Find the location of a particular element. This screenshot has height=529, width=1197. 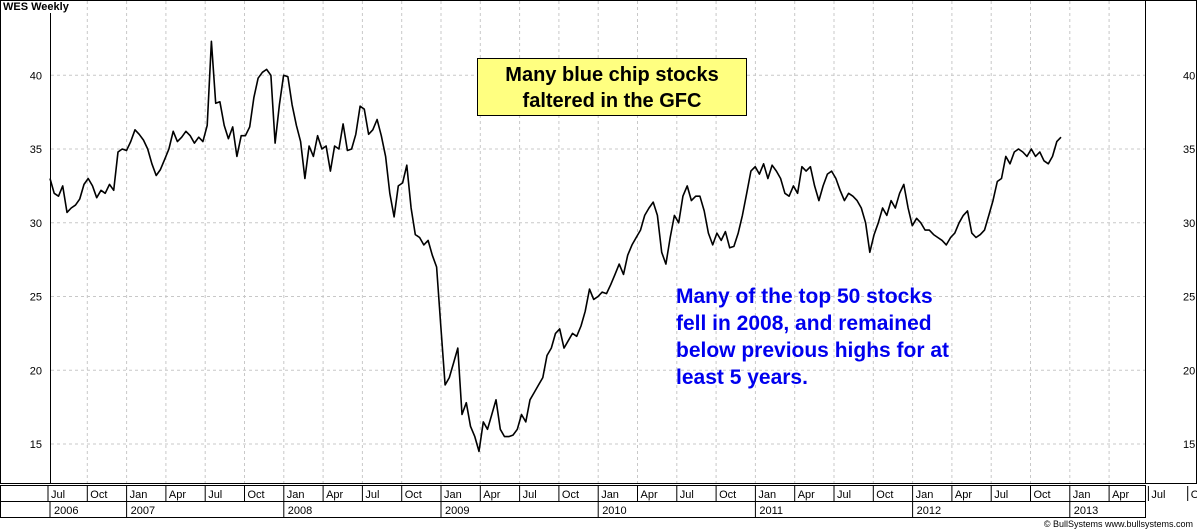

y-tick-label-right: 20 is located at coordinates (1189, 371).